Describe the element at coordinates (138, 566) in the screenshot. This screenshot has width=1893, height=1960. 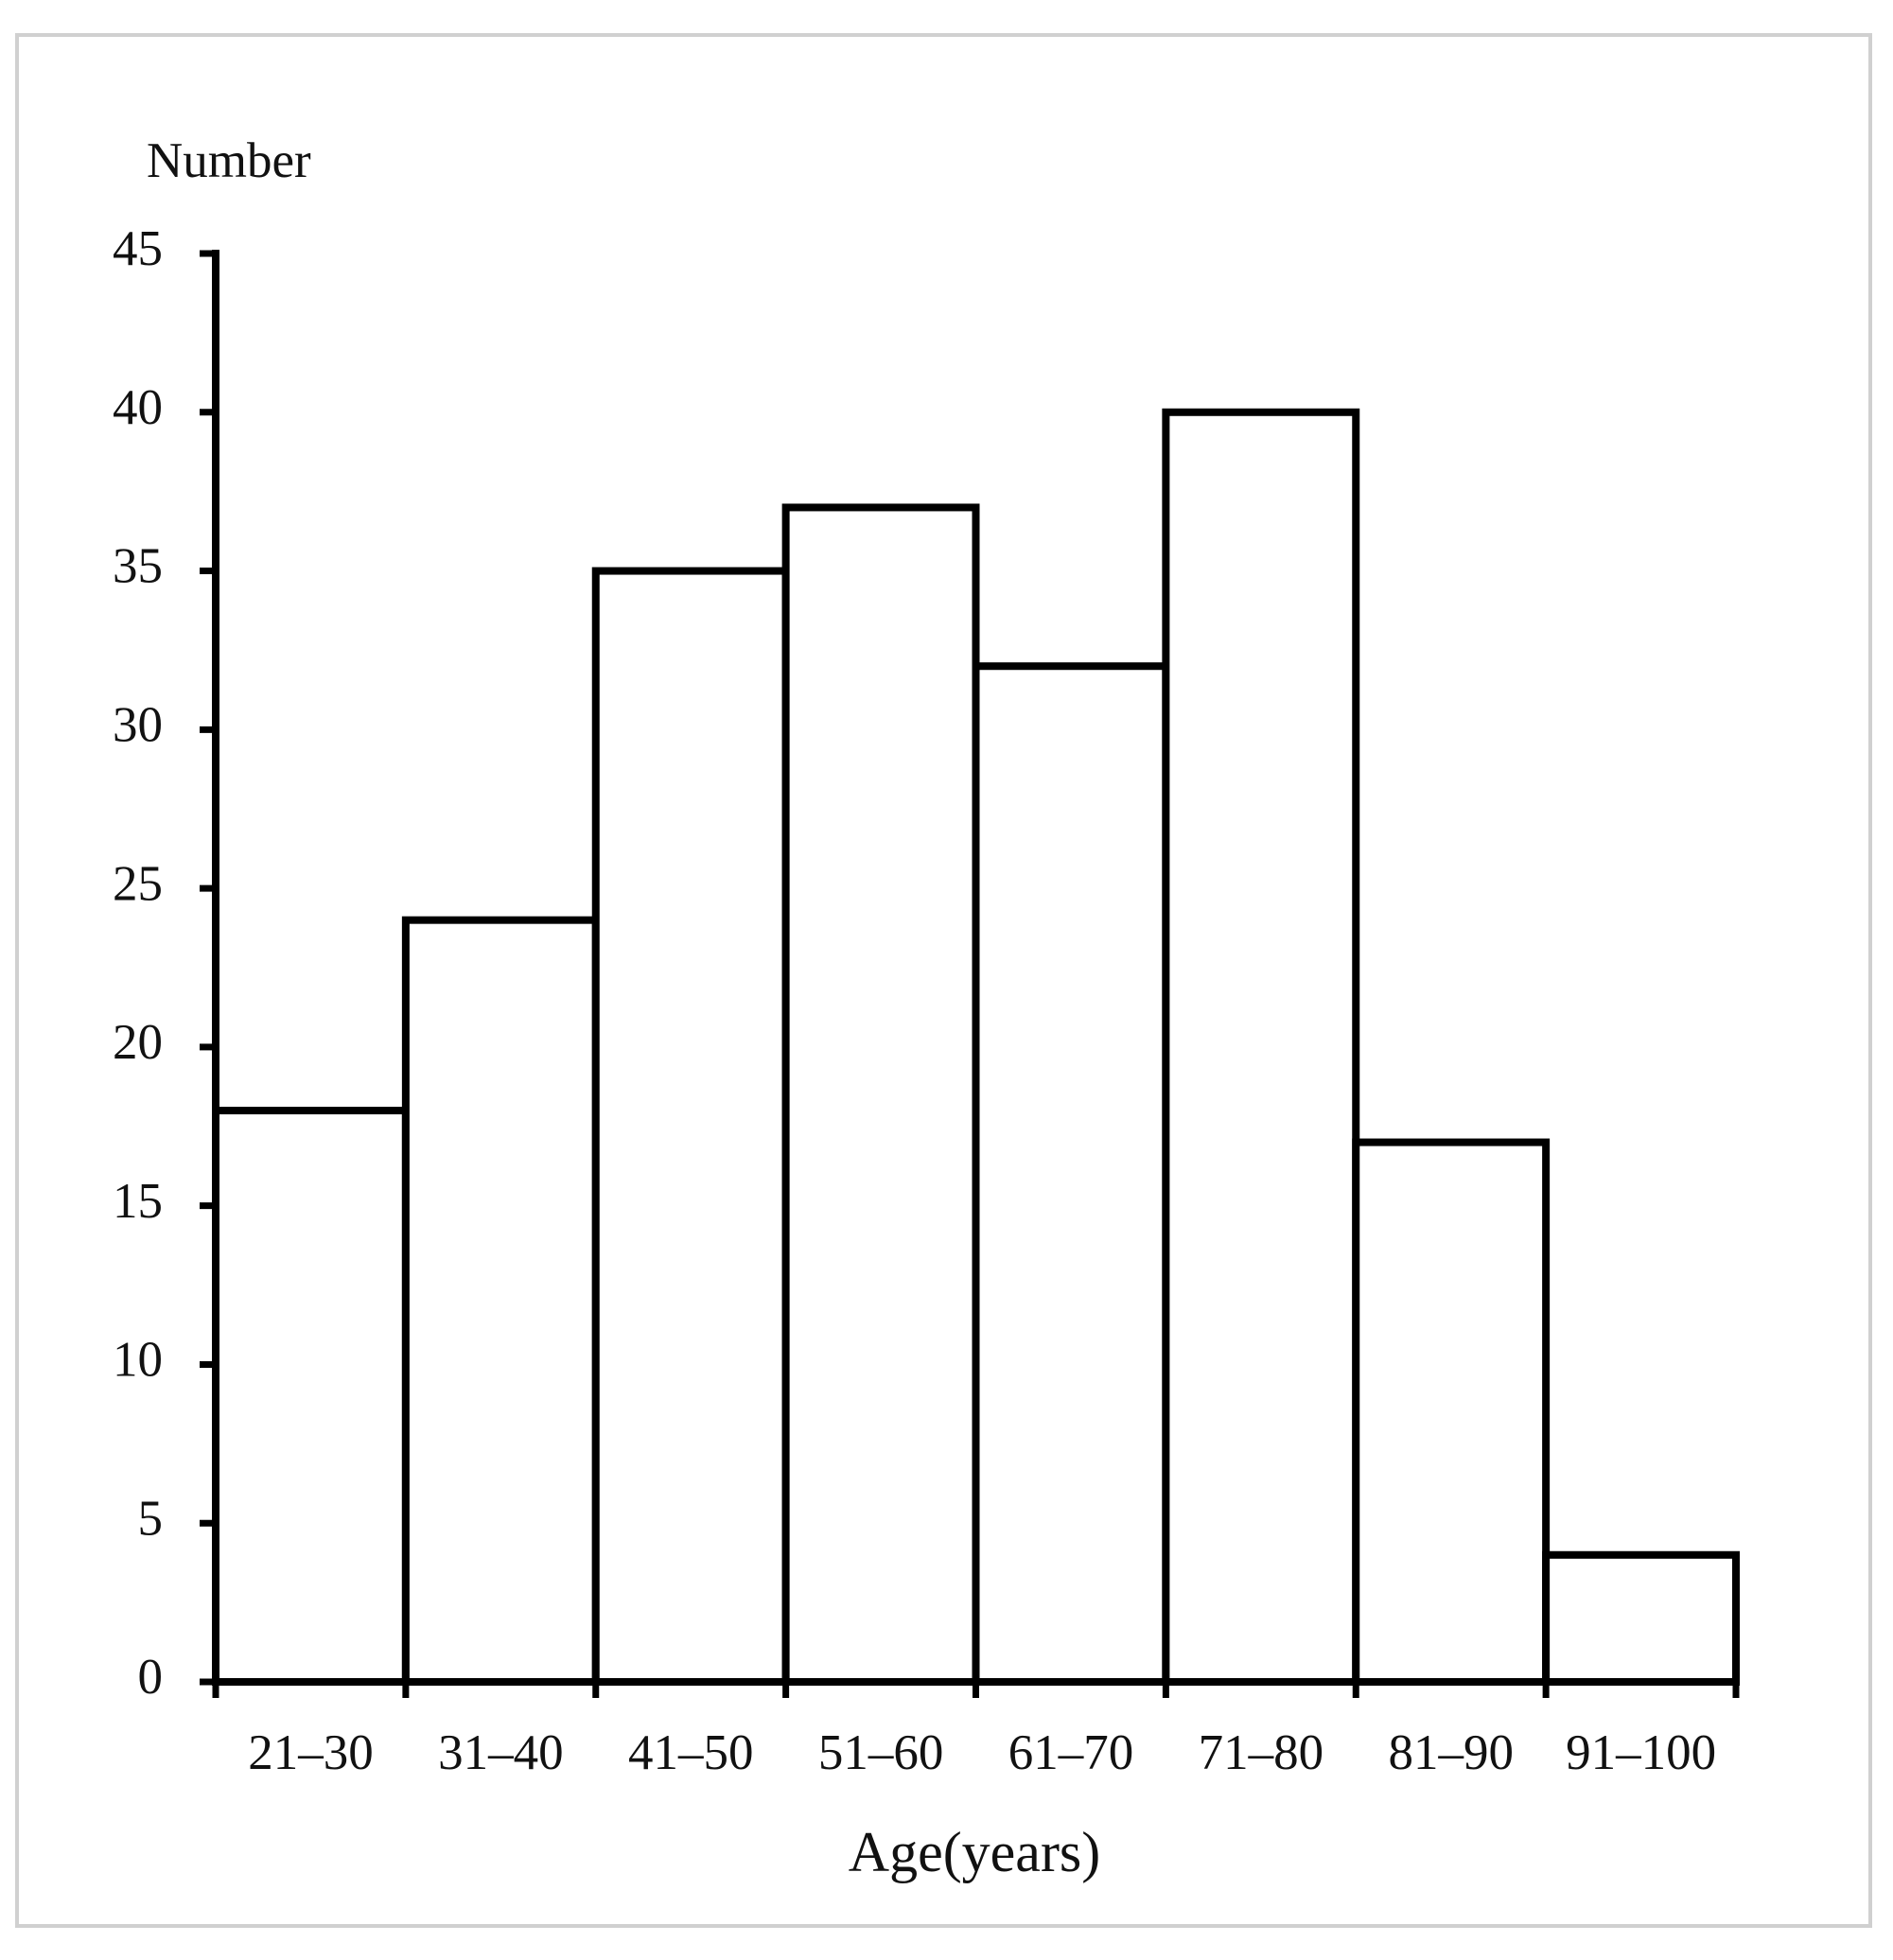
I see `y-tick-label: 35` at that location.